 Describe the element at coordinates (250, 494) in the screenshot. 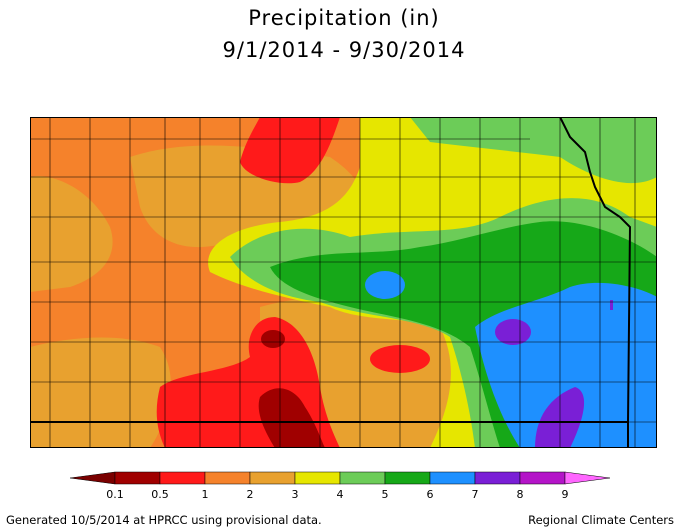

I see `legend-label: 2` at that location.